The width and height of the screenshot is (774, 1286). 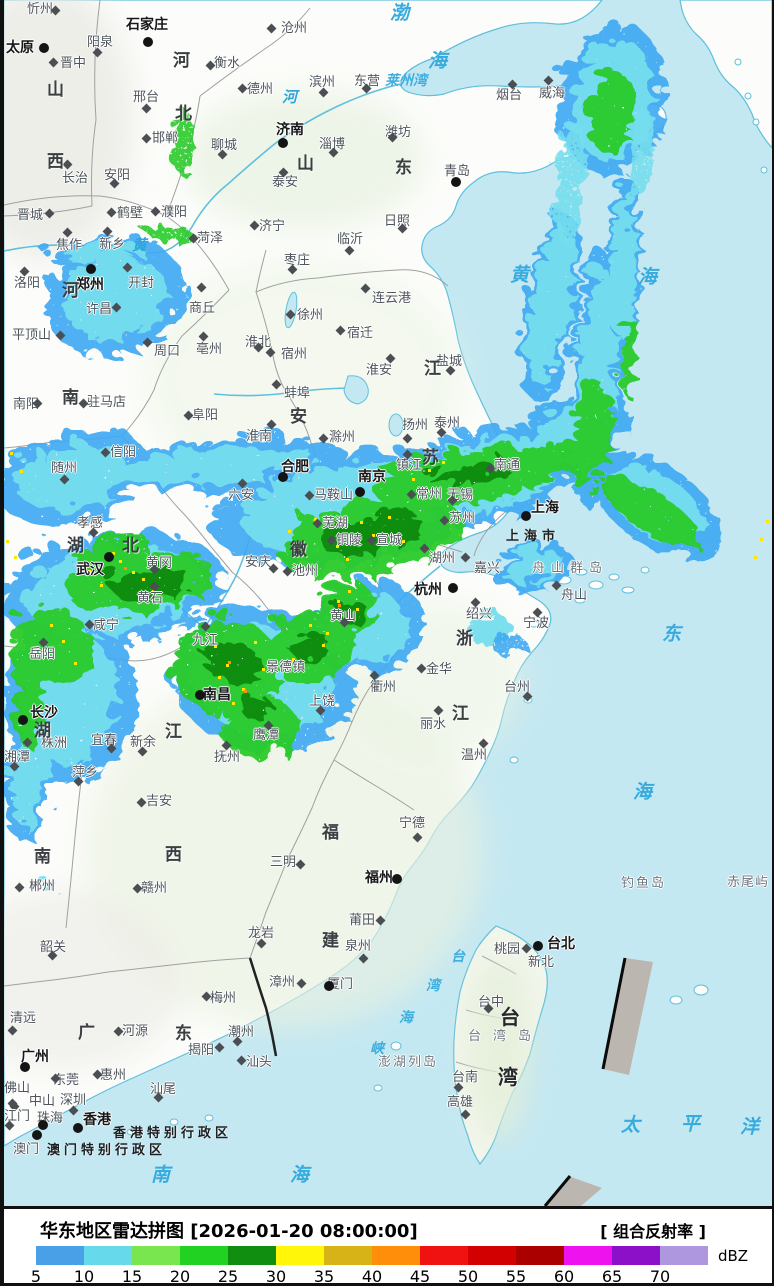 What do you see at coordinates (324, 1276) in the screenshot?
I see `colorbar-tick: 35` at bounding box center [324, 1276].